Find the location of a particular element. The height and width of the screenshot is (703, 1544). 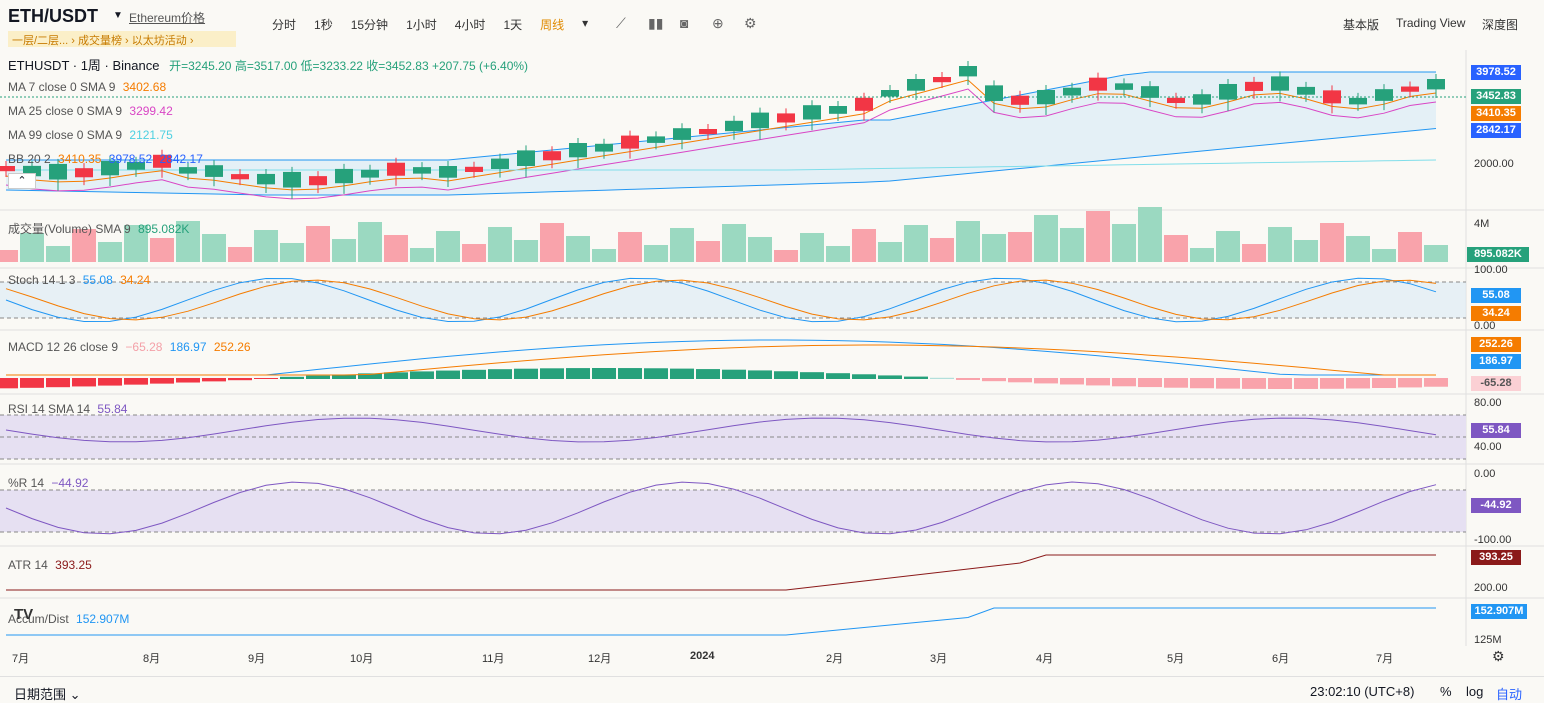

stoch-d-tag: 34.24 is located at coordinates (1496, 313).